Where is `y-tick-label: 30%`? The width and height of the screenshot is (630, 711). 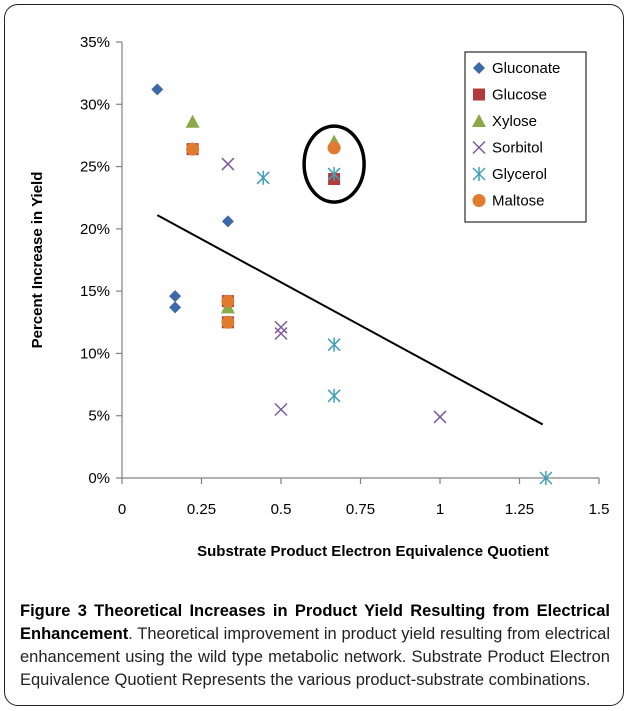 y-tick-label: 30% is located at coordinates (95, 104).